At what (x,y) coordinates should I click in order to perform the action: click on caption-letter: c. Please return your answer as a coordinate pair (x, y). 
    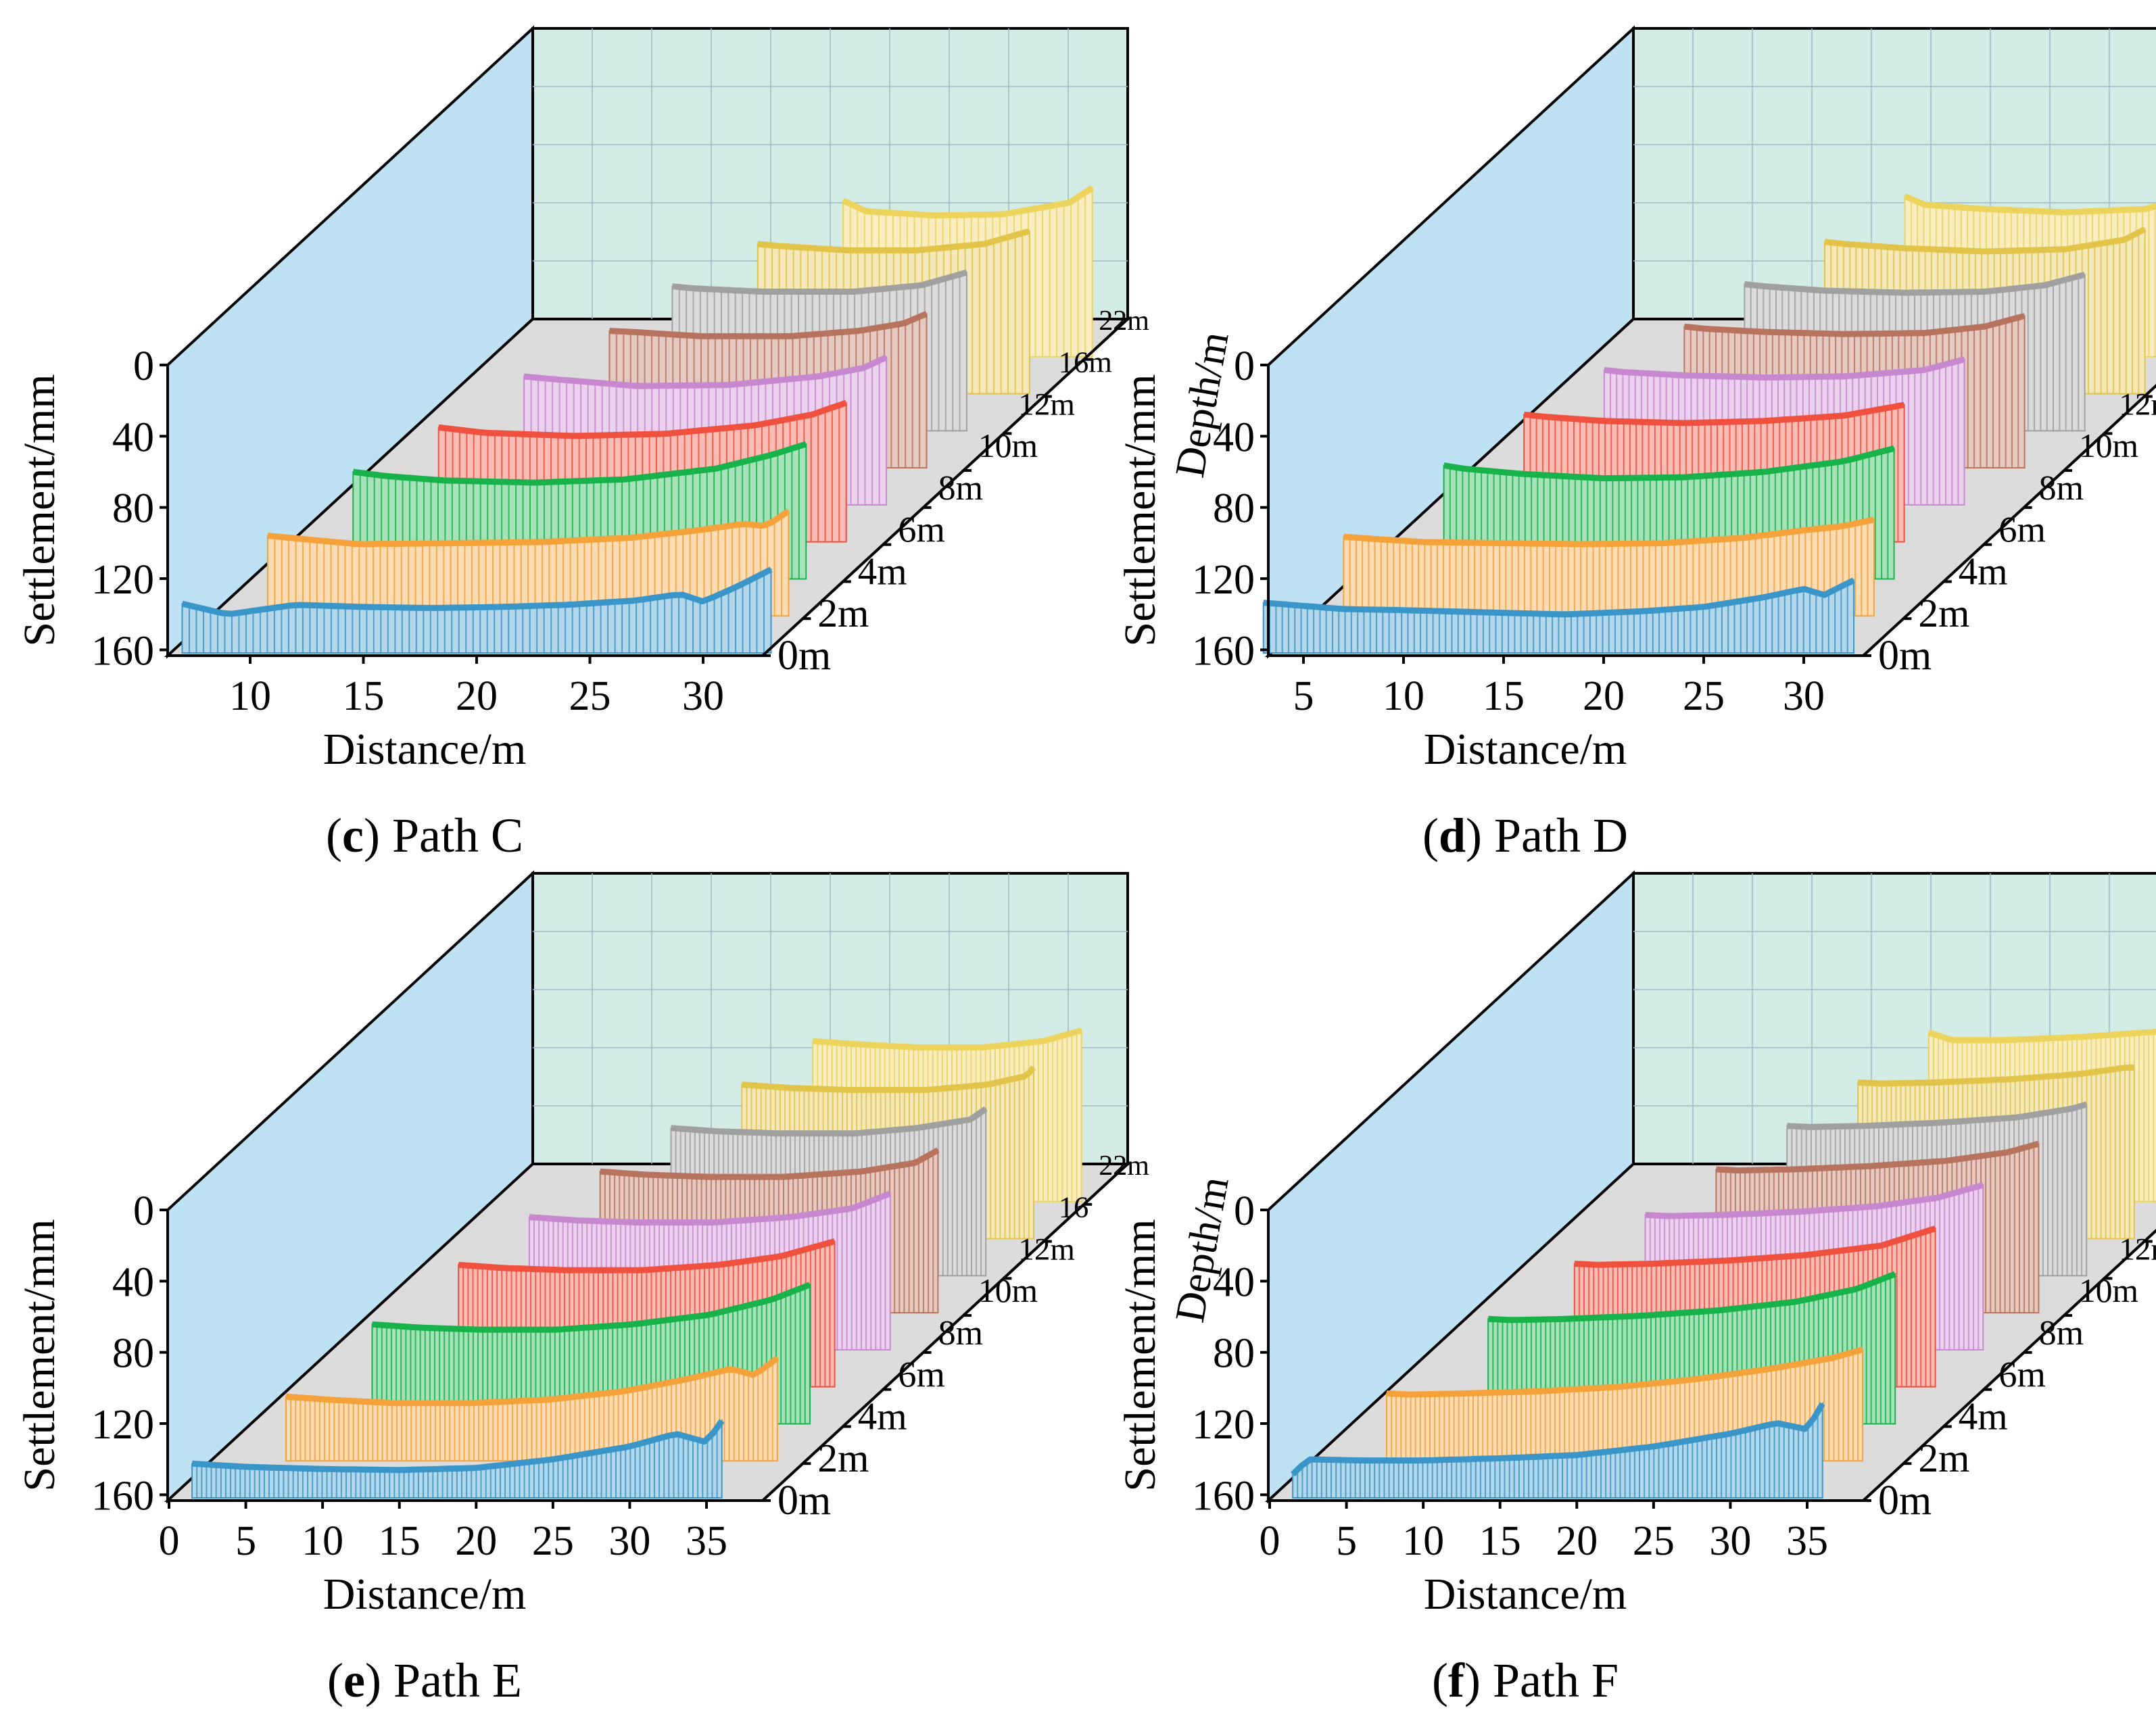
    Looking at the image, I should click on (353, 835).